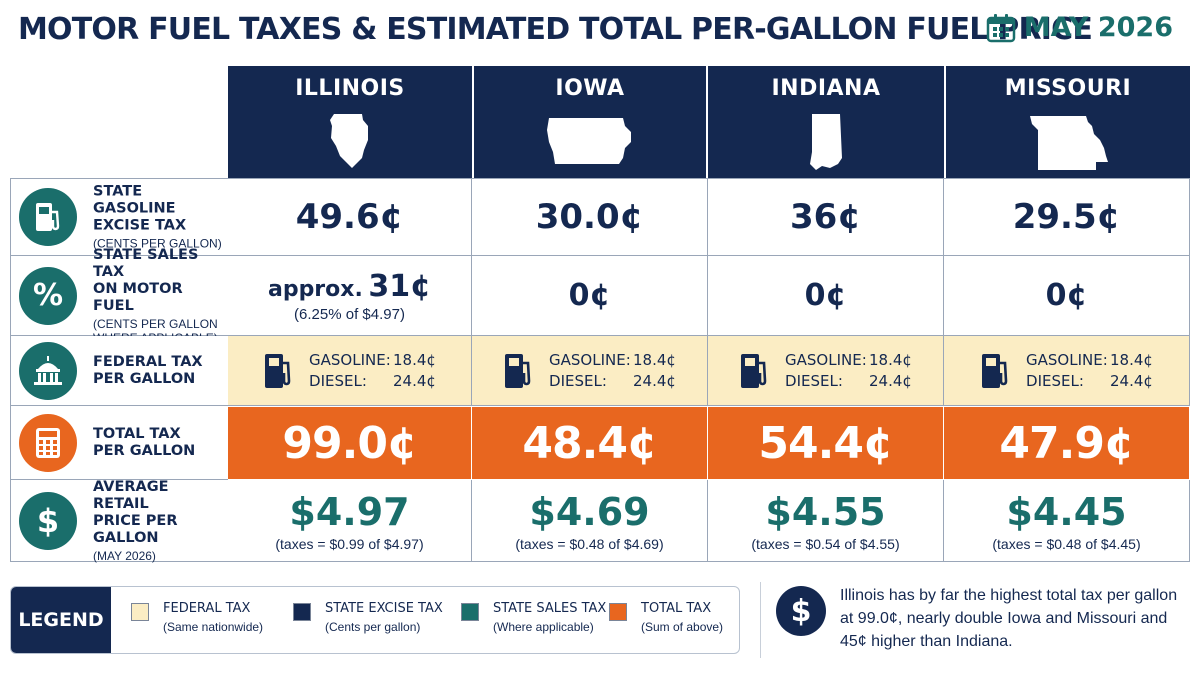 This screenshot has height=675, width=1199. I want to click on state-name: IOWA, so click(590, 88).